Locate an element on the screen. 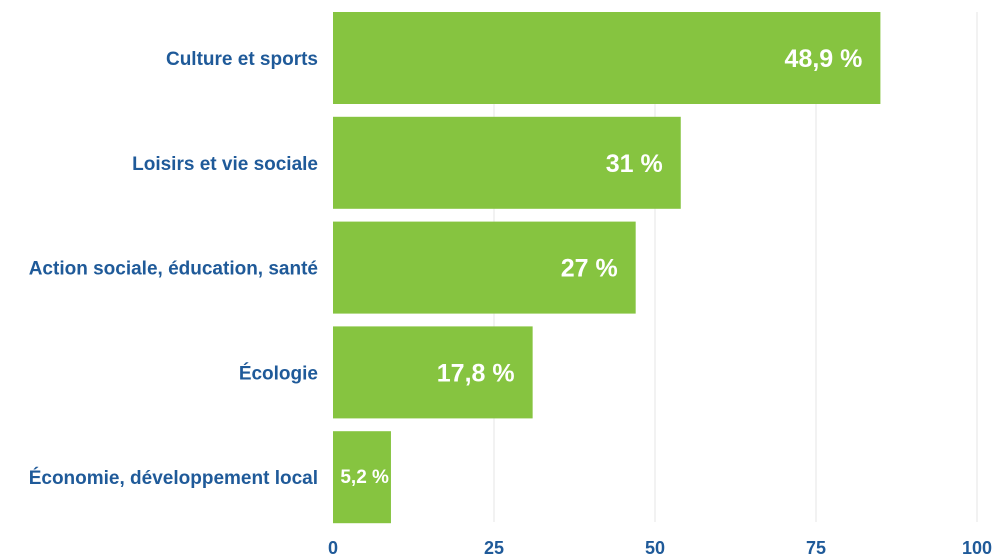  x-tick-label-50: 50 is located at coordinates (655, 547).